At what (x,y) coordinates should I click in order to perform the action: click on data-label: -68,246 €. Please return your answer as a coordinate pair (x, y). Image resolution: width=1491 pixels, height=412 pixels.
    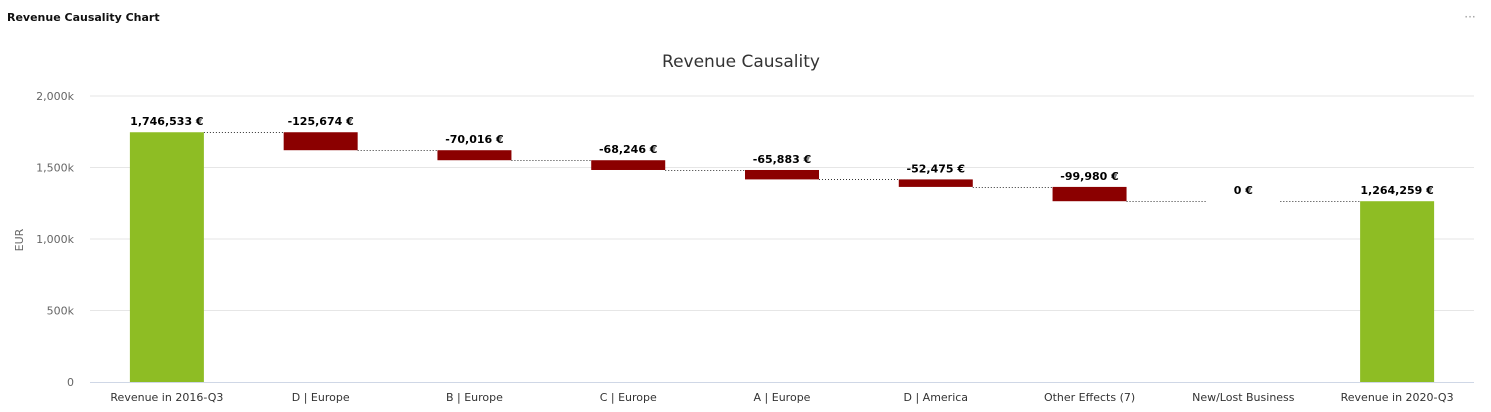
    Looking at the image, I should click on (628, 149).